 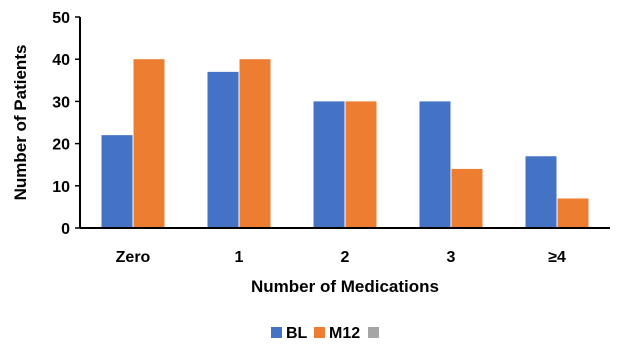 I want to click on legend: BL M12, so click(x=325, y=333).